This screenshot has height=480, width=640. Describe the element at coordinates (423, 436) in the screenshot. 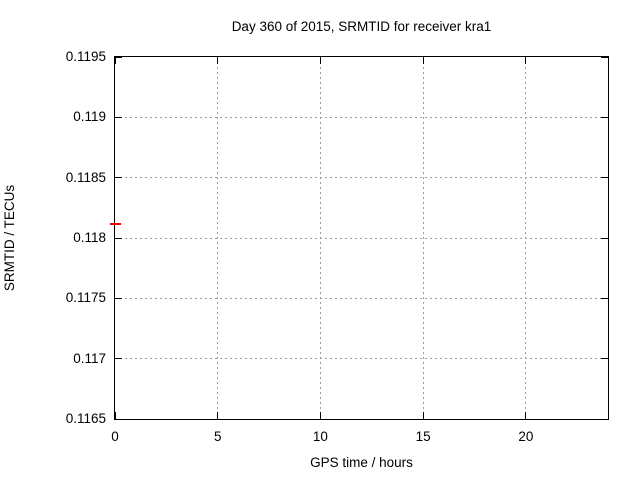

I see `x-tick-label: 15` at that location.